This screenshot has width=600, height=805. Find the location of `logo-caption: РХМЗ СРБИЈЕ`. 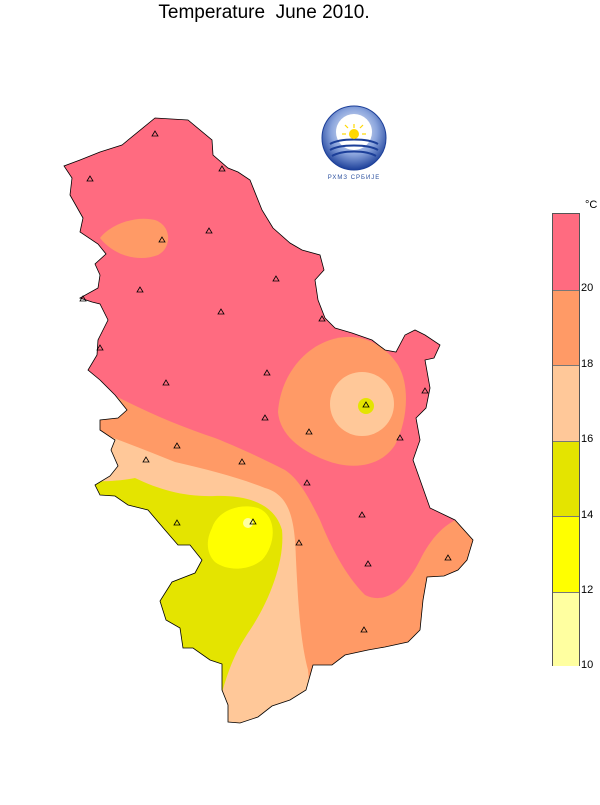

logo-caption: РХМЗ СРБИЈЕ is located at coordinates (354, 178).